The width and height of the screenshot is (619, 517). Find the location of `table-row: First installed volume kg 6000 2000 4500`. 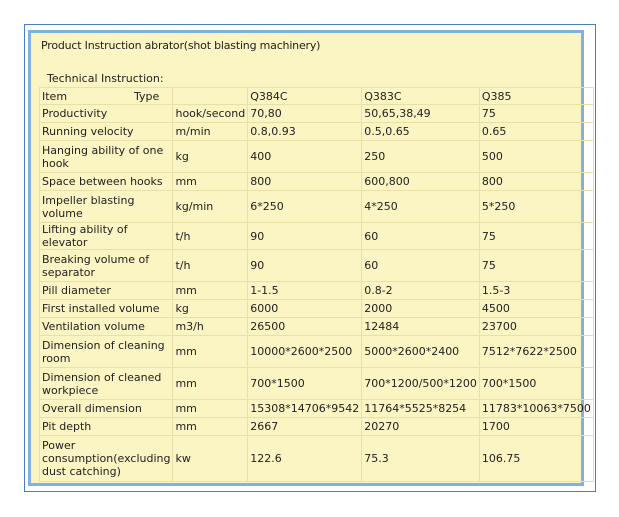

table-row: First installed volume kg 6000 2000 4500 is located at coordinates (316, 308).